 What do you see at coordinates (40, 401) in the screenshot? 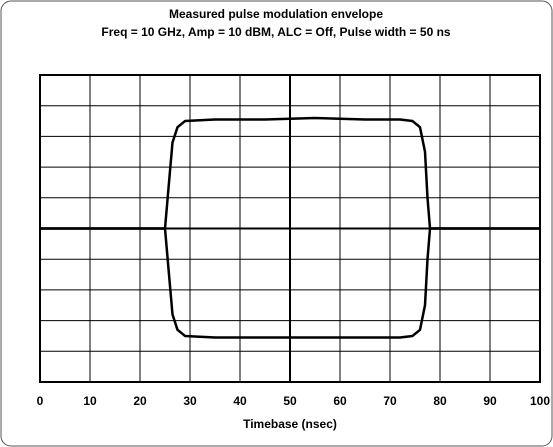
I see `x-tick-label: 0` at bounding box center [40, 401].